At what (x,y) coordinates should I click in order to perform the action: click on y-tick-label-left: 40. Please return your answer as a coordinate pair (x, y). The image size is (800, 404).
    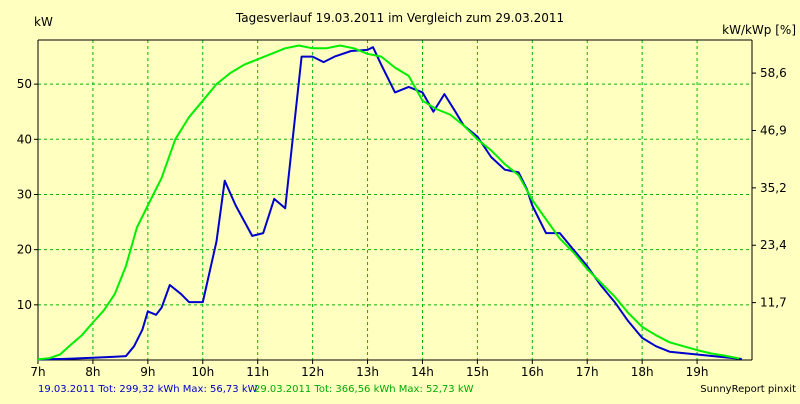
    Looking at the image, I should click on (24, 139).